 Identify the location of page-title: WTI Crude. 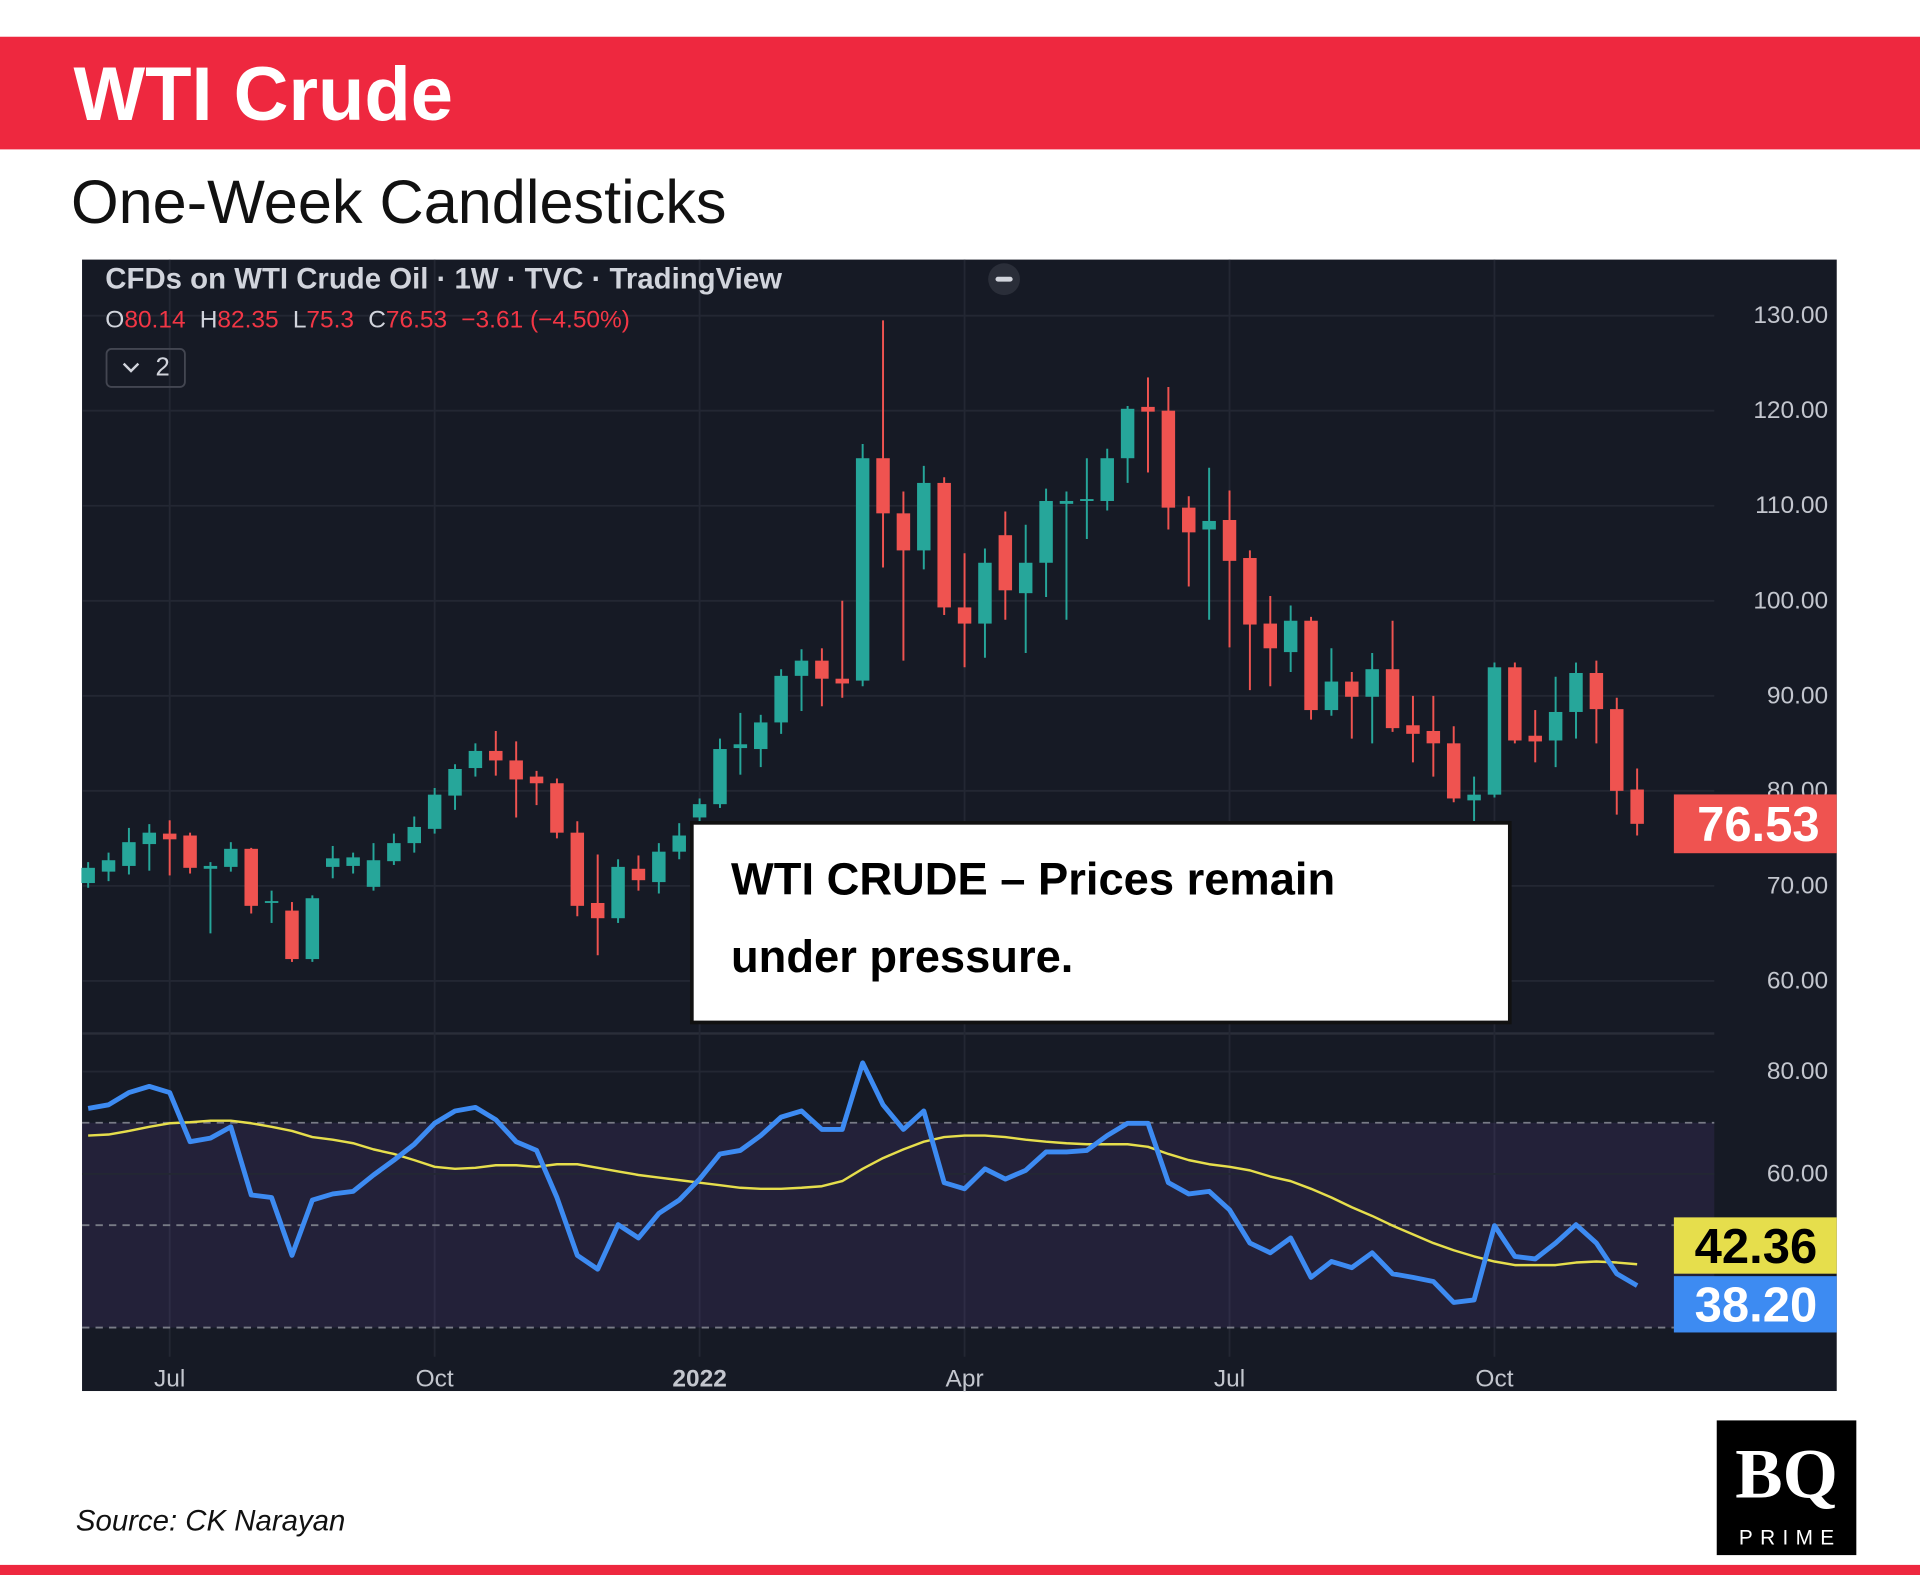
(262, 94).